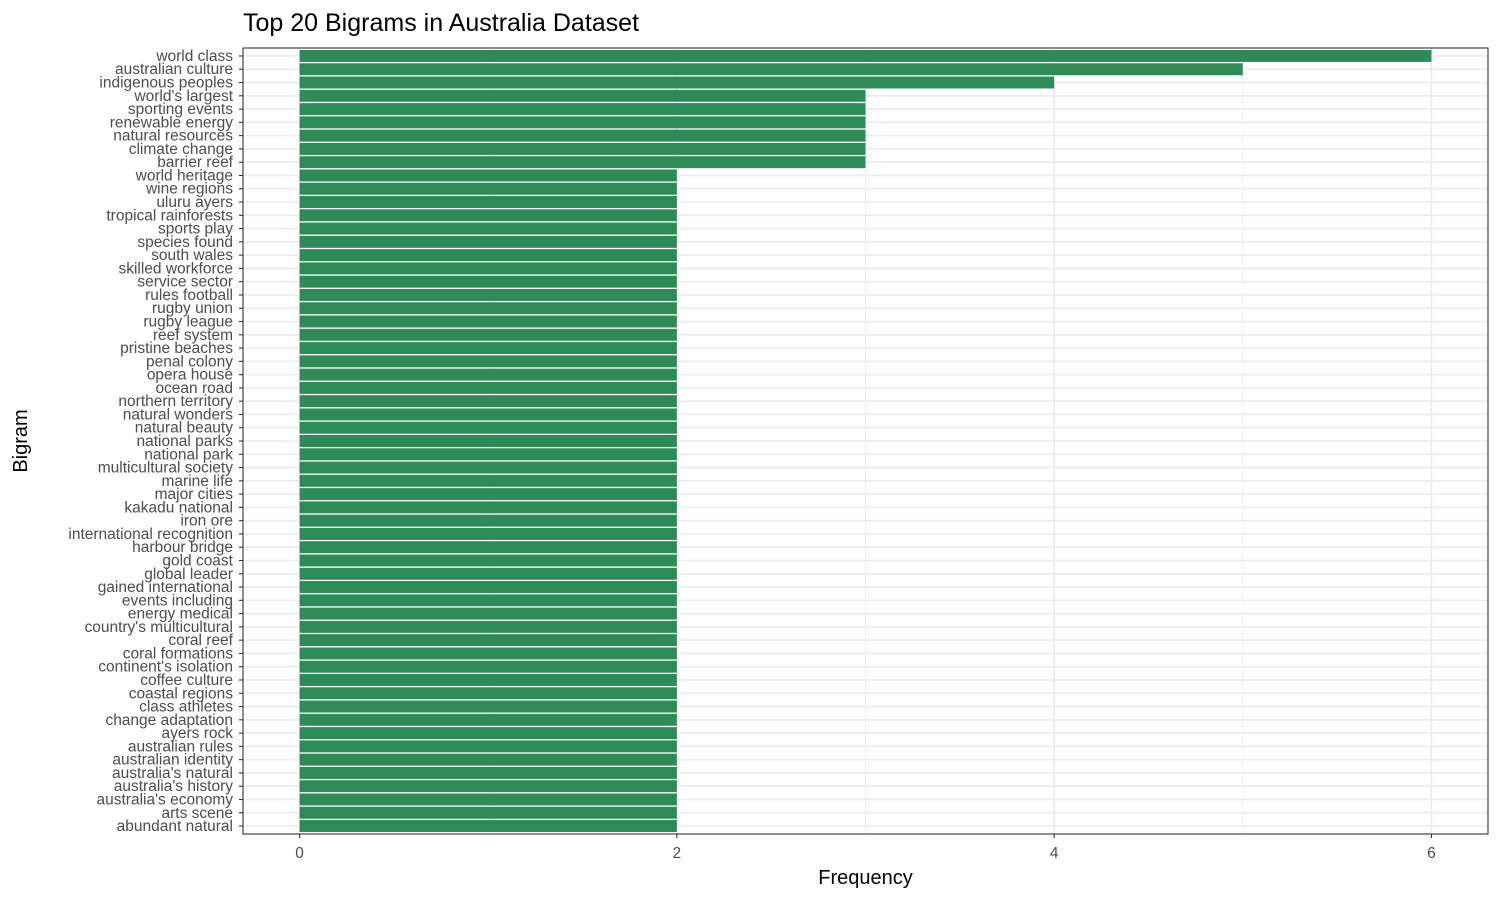  Describe the element at coordinates (200, 640) in the screenshot. I see `y-tick-label: coral reef` at that location.